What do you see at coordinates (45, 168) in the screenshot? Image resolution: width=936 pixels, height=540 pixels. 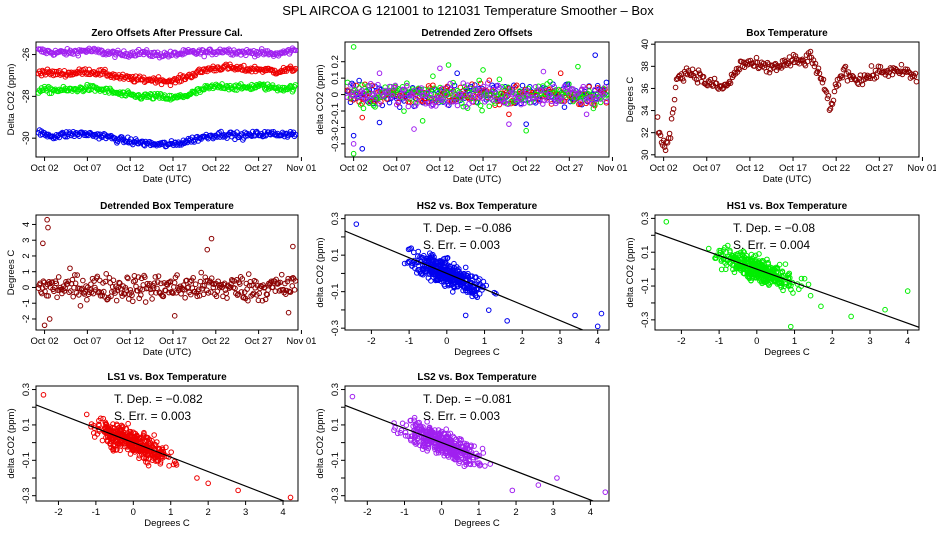 I see `x-tick-label: Oct 02` at bounding box center [45, 168].